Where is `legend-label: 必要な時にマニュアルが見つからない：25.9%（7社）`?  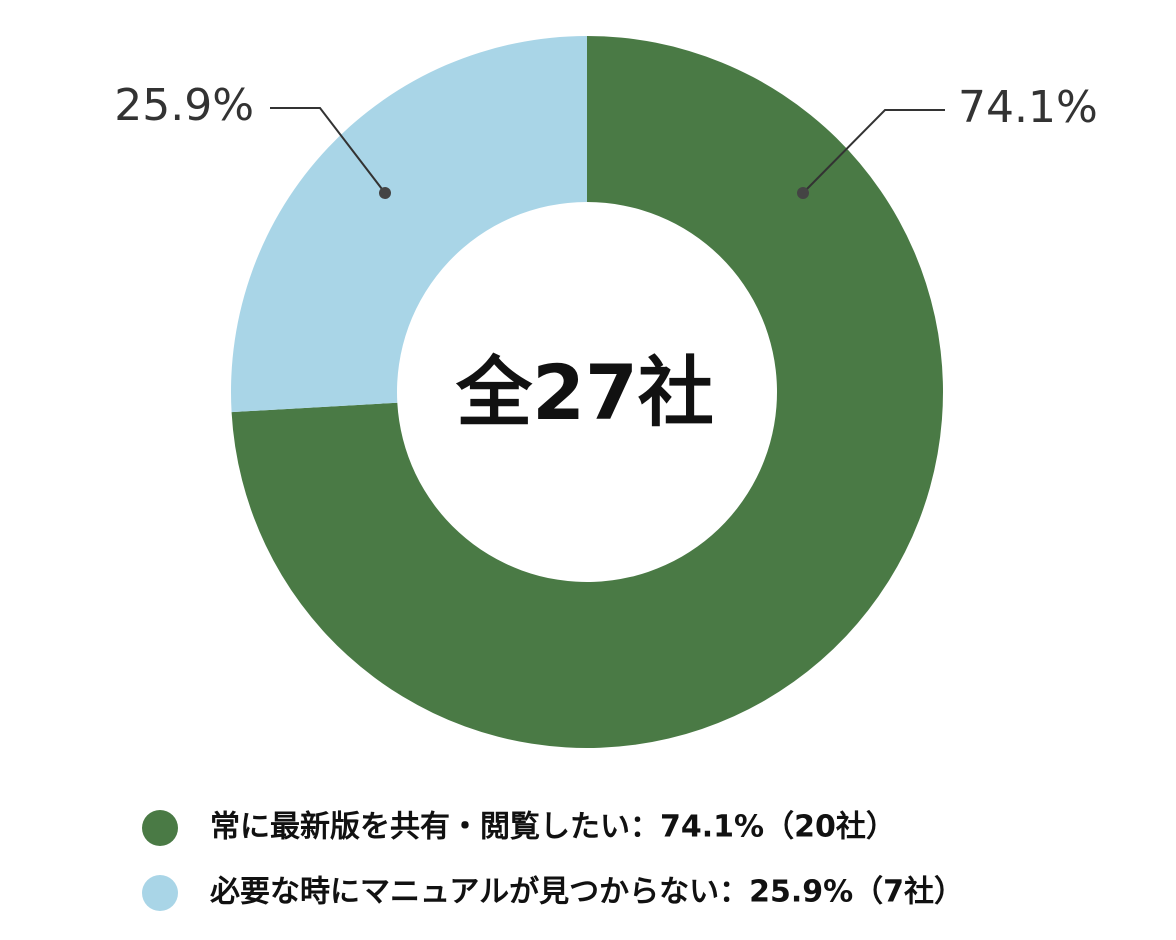
legend-label: 必要な時にマニュアルが見つからない：25.9%（7社） is located at coordinates (587, 892).